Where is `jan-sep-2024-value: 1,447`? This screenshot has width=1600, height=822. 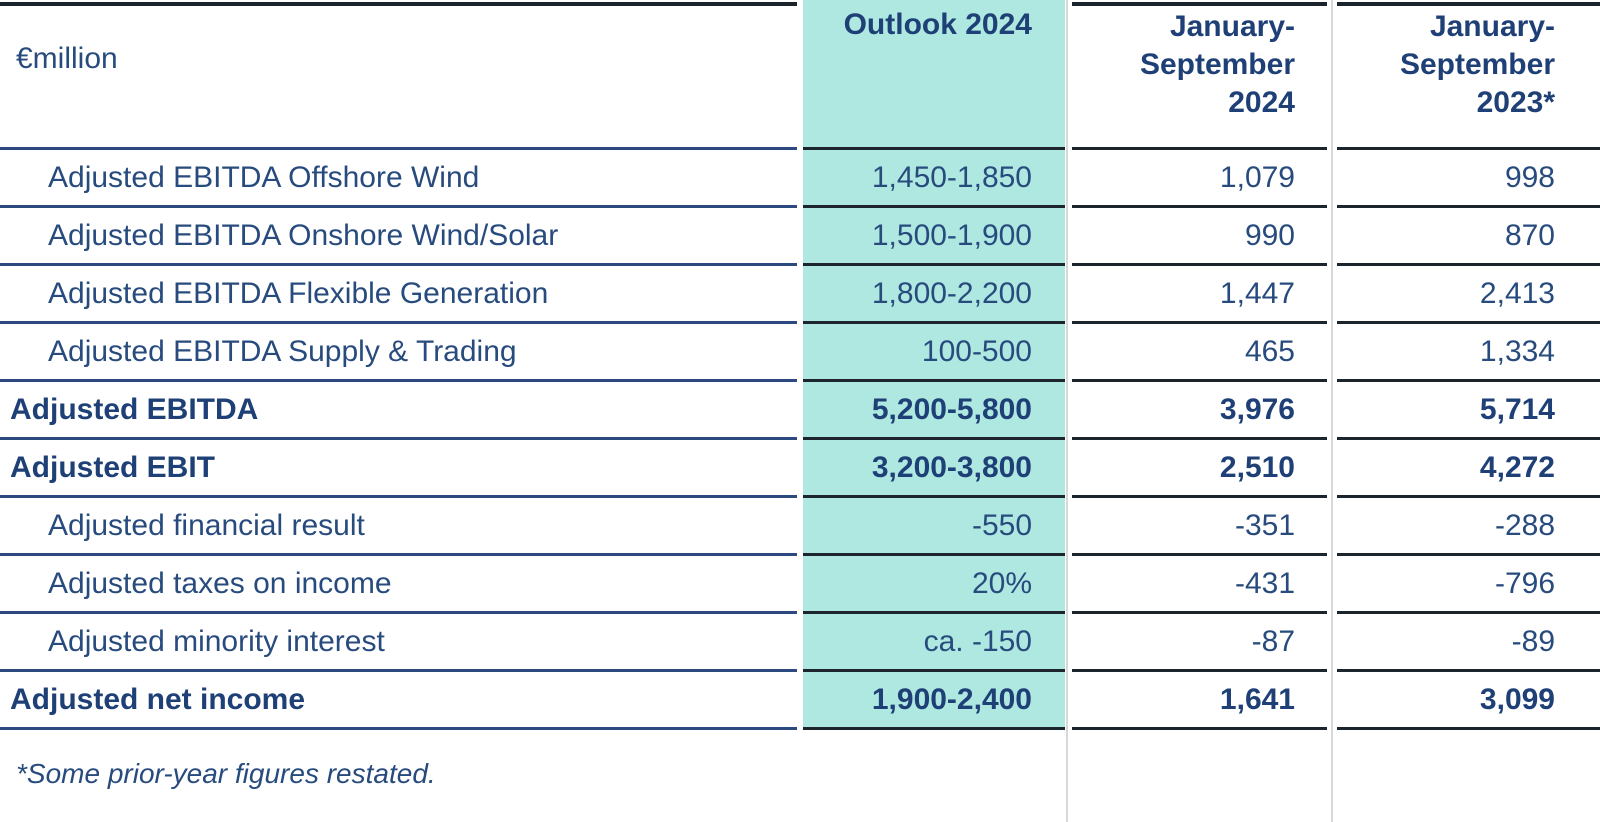
jan-sep-2024-value: 1,447 is located at coordinates (1199, 295).